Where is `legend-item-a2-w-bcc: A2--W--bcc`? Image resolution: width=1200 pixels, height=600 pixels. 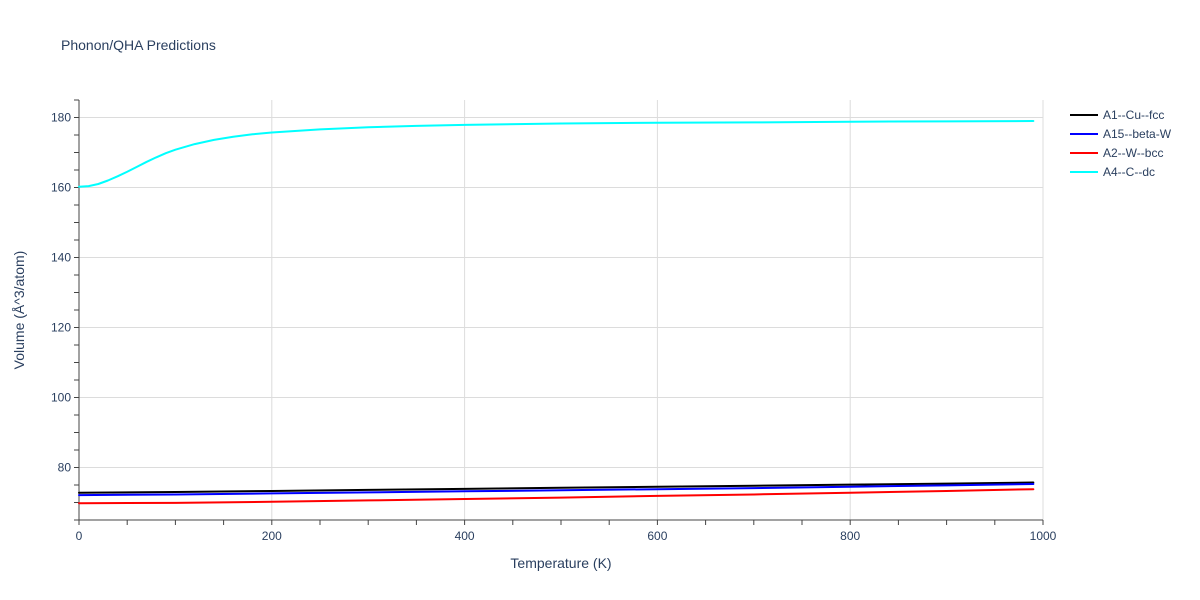
legend-item-a2-w-bcc: A2--W--bcc is located at coordinates (1116, 153).